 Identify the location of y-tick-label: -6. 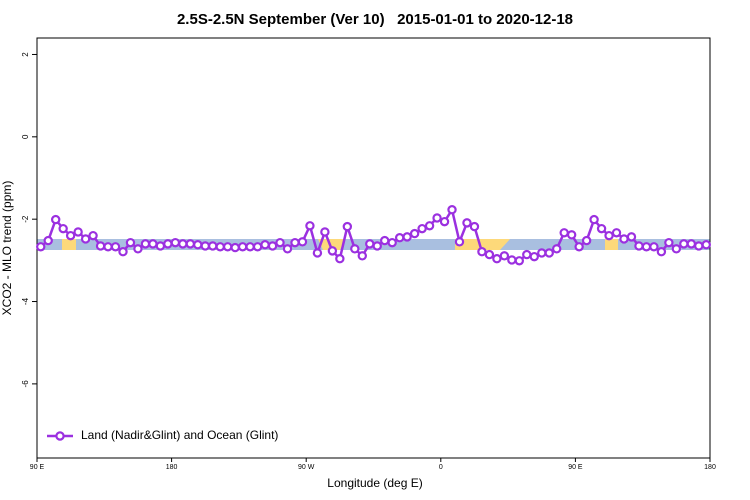
(25, 384).